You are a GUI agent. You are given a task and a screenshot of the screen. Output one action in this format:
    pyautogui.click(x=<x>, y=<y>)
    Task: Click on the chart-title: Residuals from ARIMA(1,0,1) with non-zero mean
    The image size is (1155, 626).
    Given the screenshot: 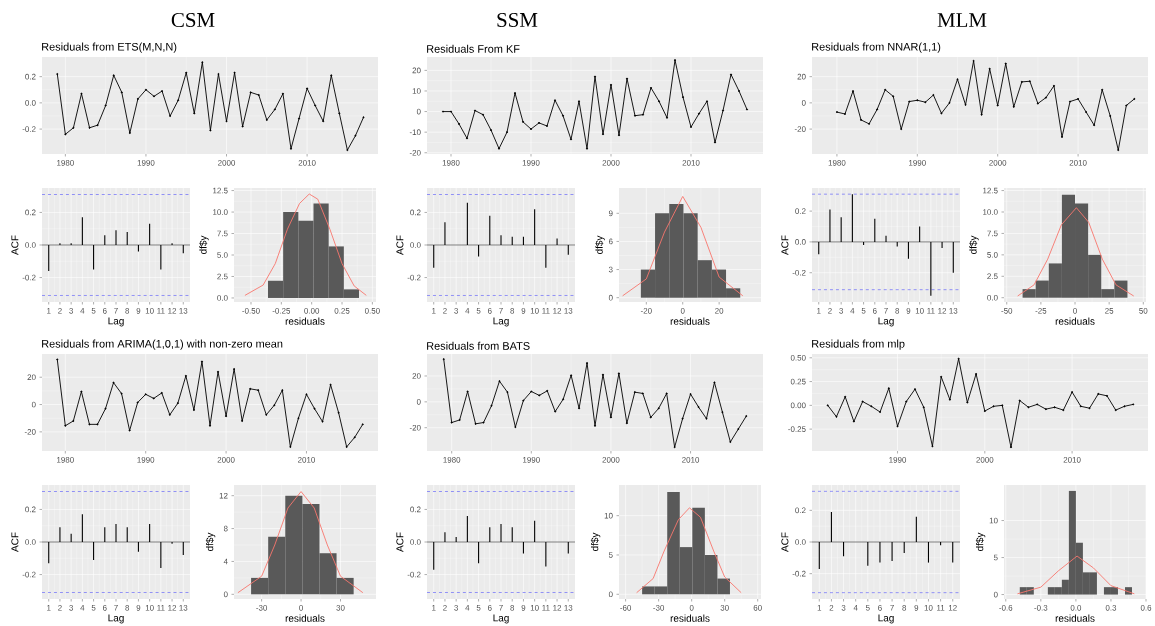 What is the action you would take?
    pyautogui.click(x=162, y=344)
    